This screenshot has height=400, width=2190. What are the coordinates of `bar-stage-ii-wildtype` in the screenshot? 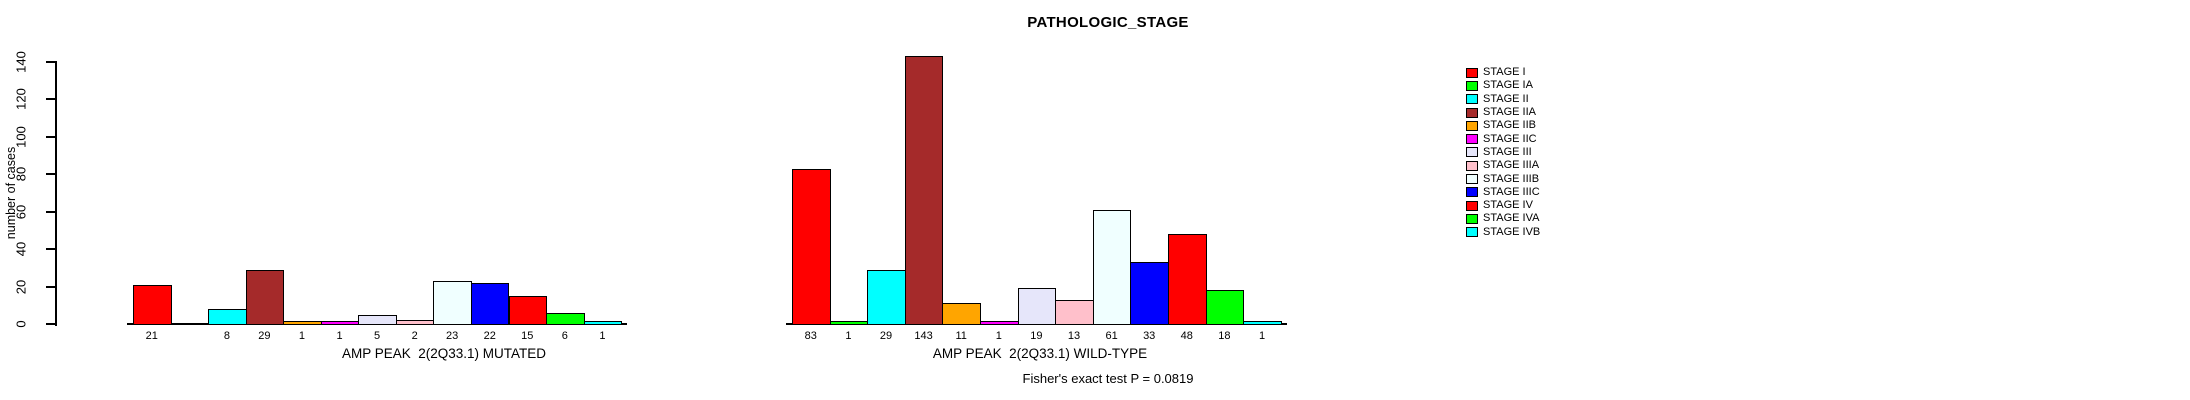 It's located at (886, 297).